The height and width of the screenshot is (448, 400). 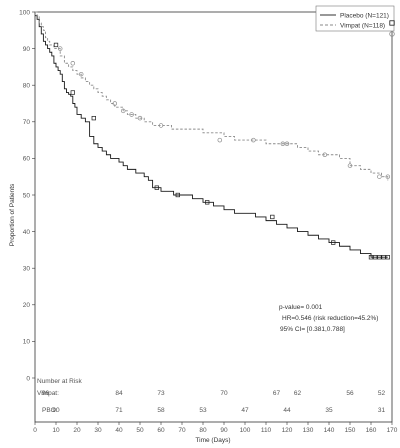 I want to click on x-tick-label: 90, so click(x=224, y=430).